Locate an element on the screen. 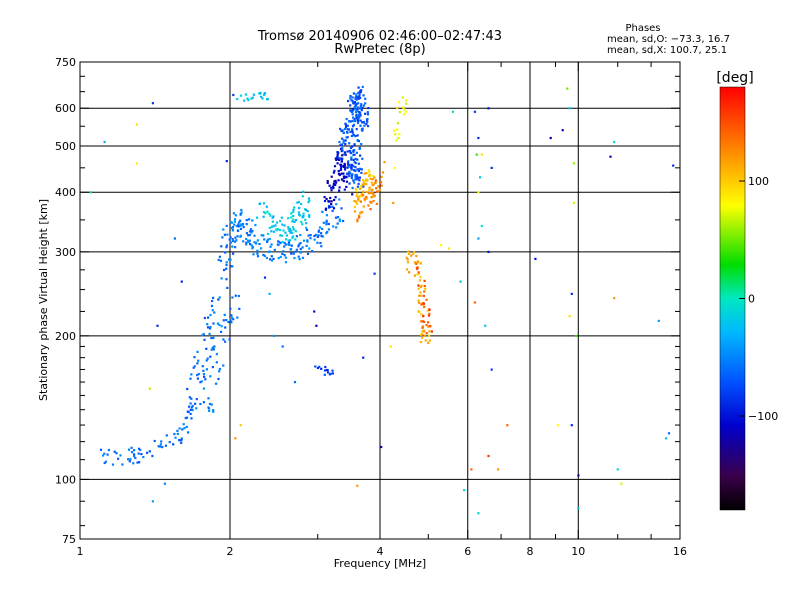  y-tick-label: 100 is located at coordinates (65, 479).